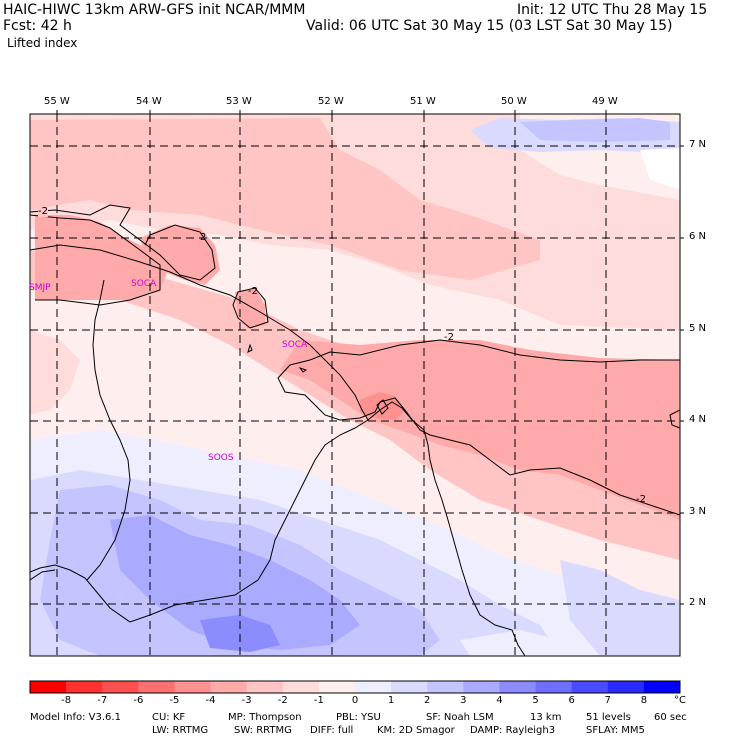  Describe the element at coordinates (246, 700) in the screenshot. I see `colorbar-tick-label: -3` at that location.